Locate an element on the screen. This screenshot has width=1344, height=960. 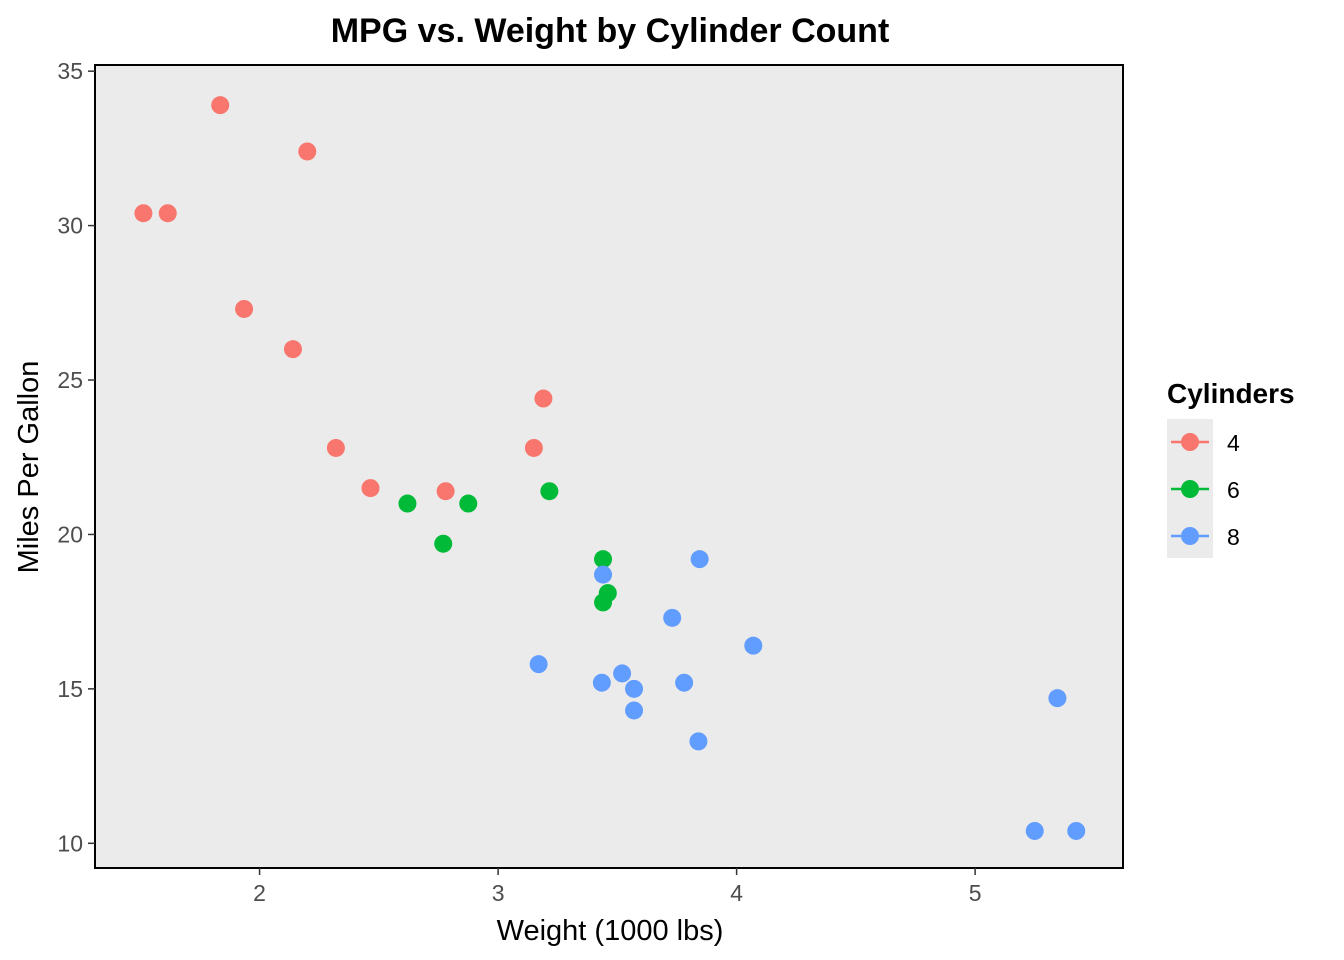
x-tick-label: 4 is located at coordinates (736, 893).